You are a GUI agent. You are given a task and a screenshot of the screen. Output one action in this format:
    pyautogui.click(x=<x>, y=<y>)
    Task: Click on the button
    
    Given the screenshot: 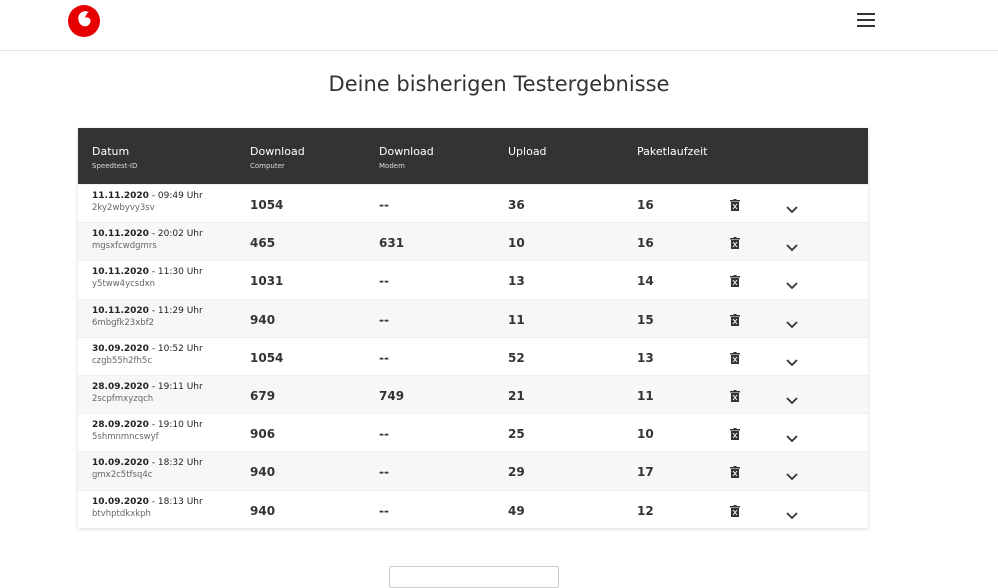 What is the action you would take?
    pyautogui.click(x=474, y=577)
    